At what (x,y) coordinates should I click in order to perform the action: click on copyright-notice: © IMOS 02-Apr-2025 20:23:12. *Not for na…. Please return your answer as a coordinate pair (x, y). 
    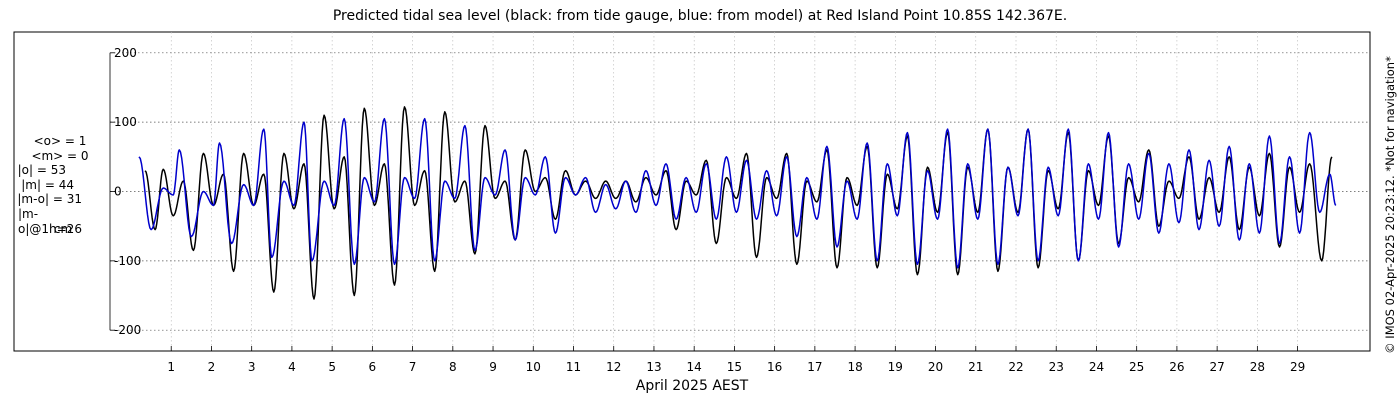
    Looking at the image, I should click on (1390, 205).